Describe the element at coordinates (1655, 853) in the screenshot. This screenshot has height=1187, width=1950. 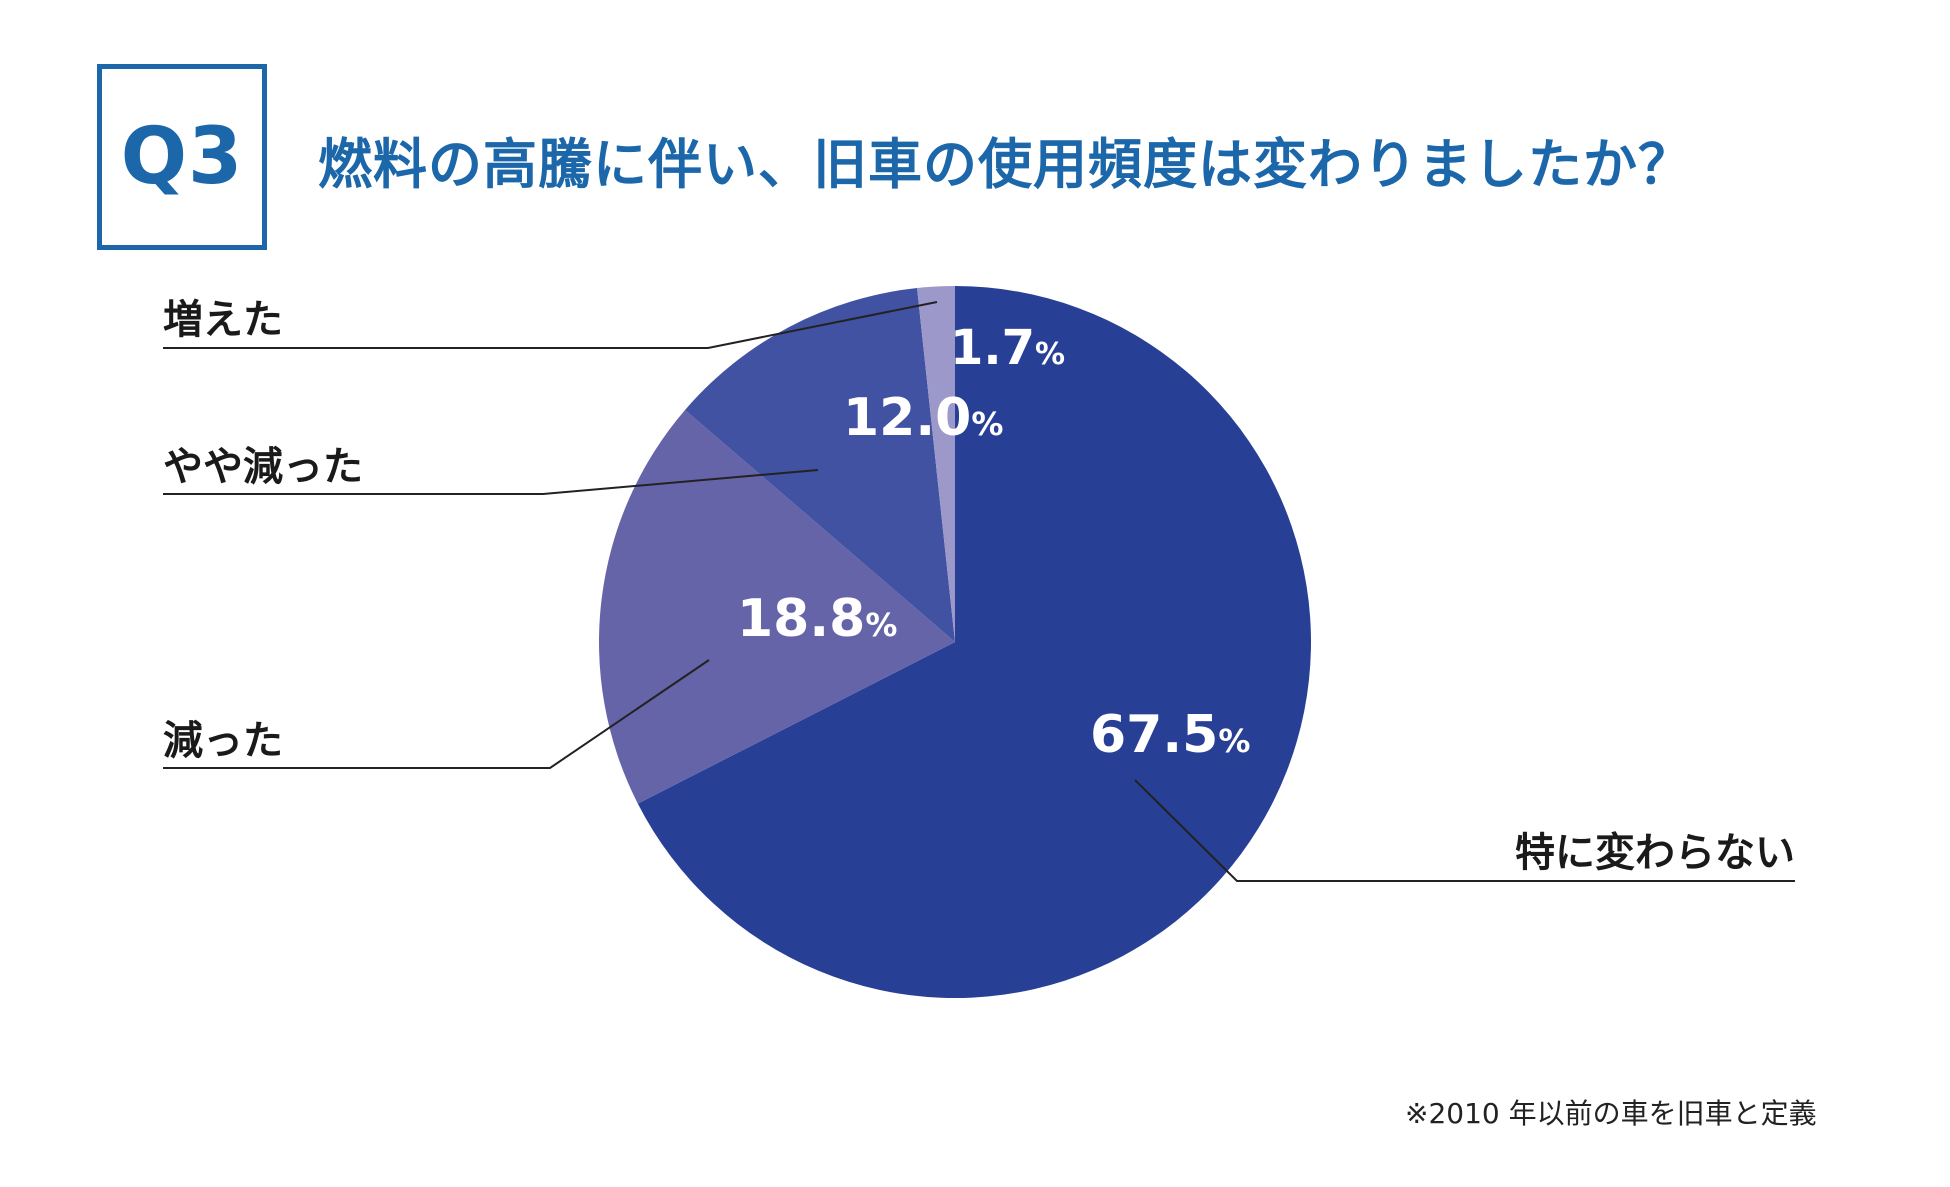
I see `category-label-unchanged: 特に変わらない` at that location.